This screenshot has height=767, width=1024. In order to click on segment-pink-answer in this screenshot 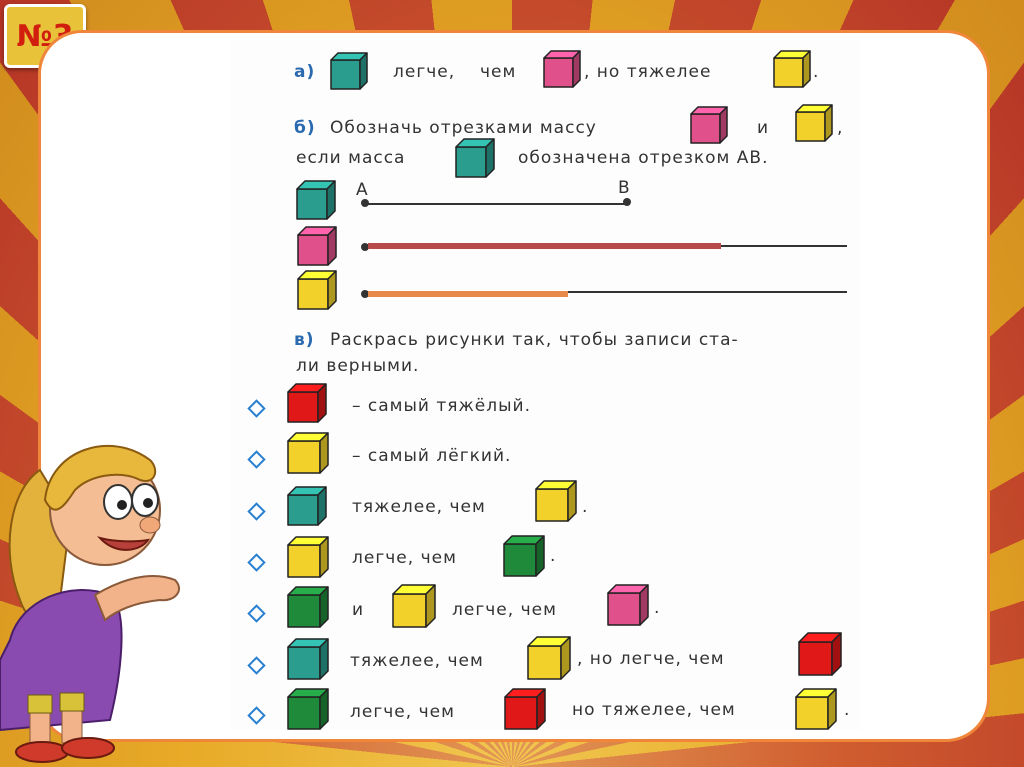, I will do `click(544, 246)`.